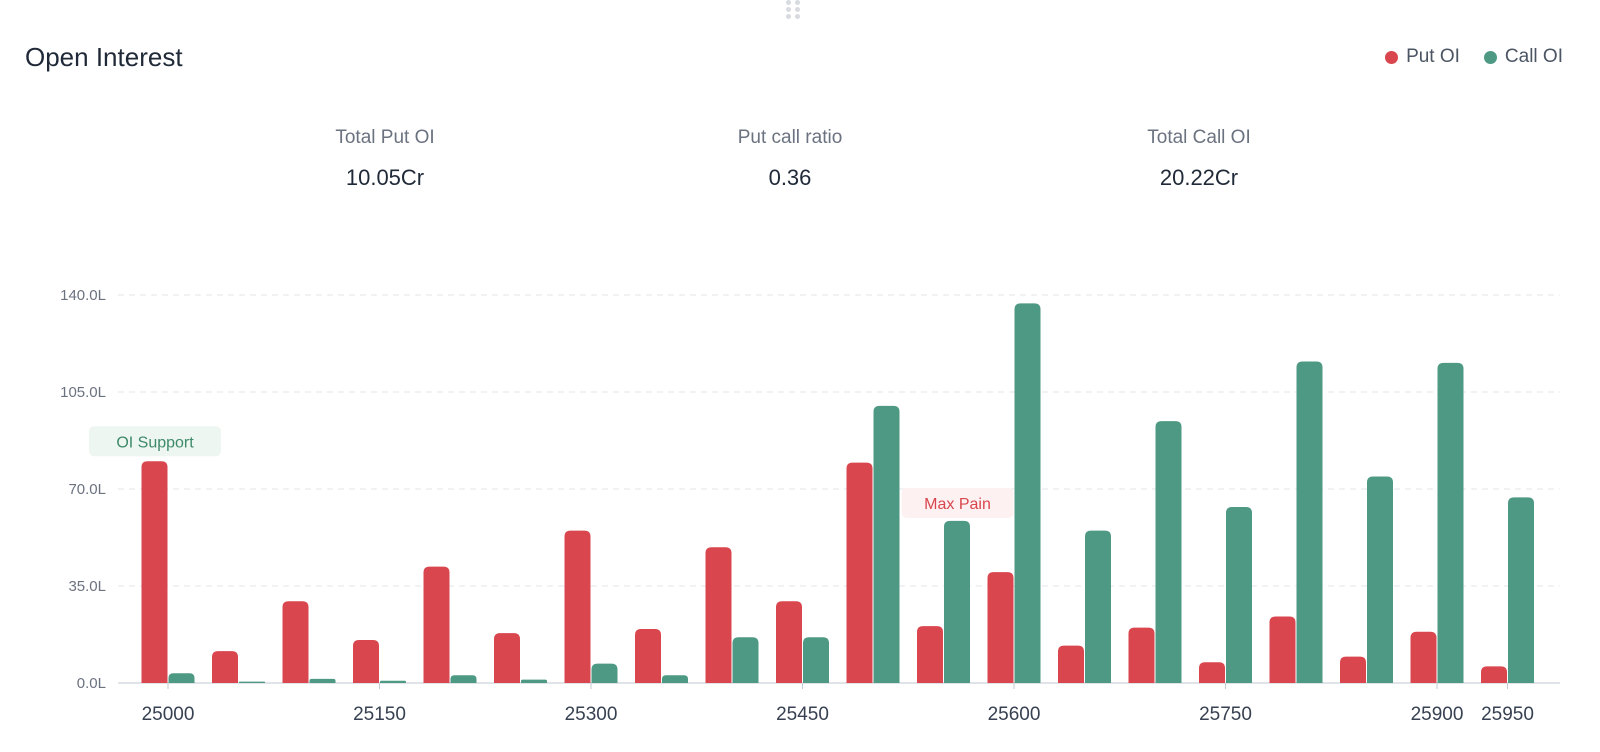  Describe the element at coordinates (790, 159) in the screenshot. I see `put-call-ratio-stat: Put call ratio 0.36` at that location.